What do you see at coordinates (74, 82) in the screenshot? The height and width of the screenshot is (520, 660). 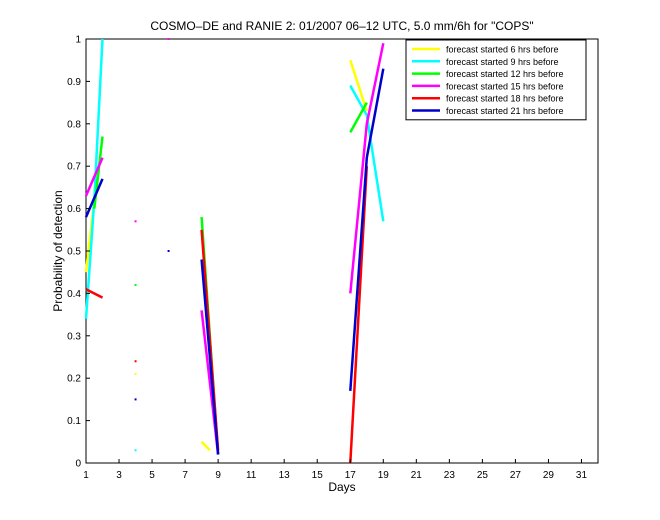 I see `y-tick-label: 0.9` at bounding box center [74, 82].